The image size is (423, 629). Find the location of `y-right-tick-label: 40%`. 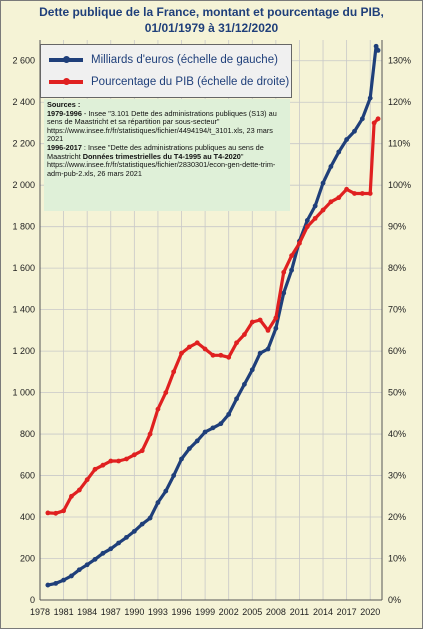

y-right-tick-label: 40% is located at coordinates (397, 434).